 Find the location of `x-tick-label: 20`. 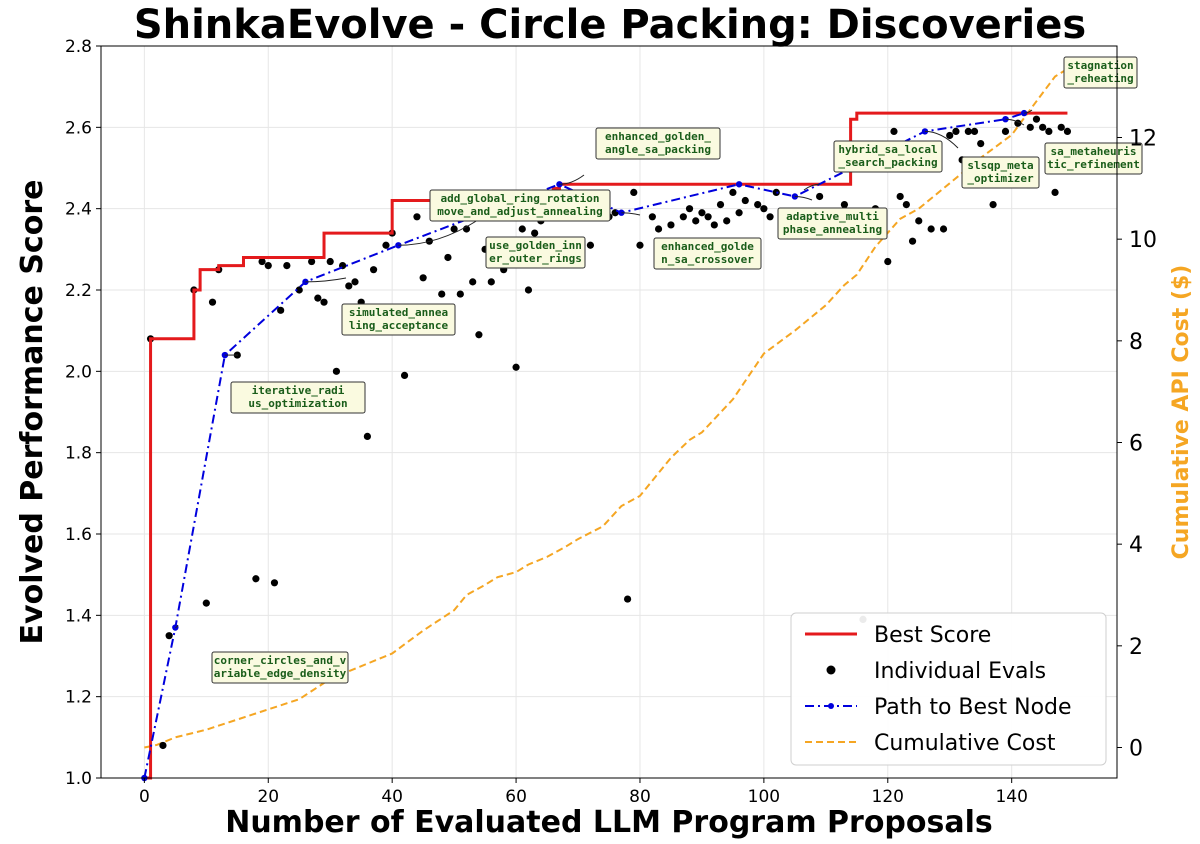

x-tick-label: 20 is located at coordinates (268, 797).